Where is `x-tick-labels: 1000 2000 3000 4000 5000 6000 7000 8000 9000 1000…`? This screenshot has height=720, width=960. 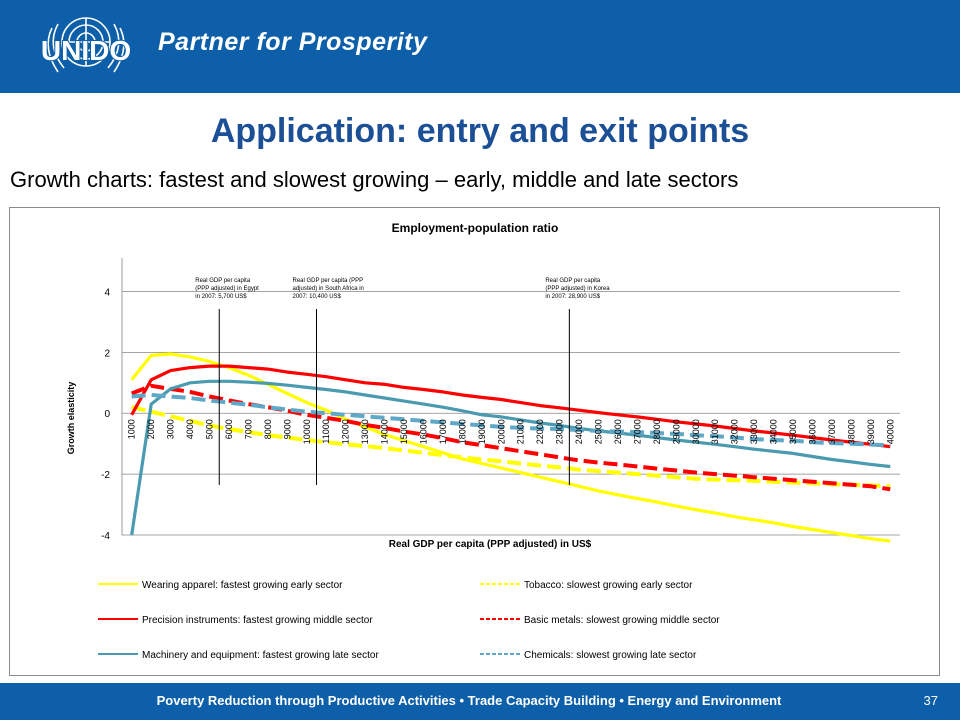
x-tick-labels: 1000 2000 3000 4000 5000 6000 7000 8000 9000 1000… is located at coordinates (511, 431).